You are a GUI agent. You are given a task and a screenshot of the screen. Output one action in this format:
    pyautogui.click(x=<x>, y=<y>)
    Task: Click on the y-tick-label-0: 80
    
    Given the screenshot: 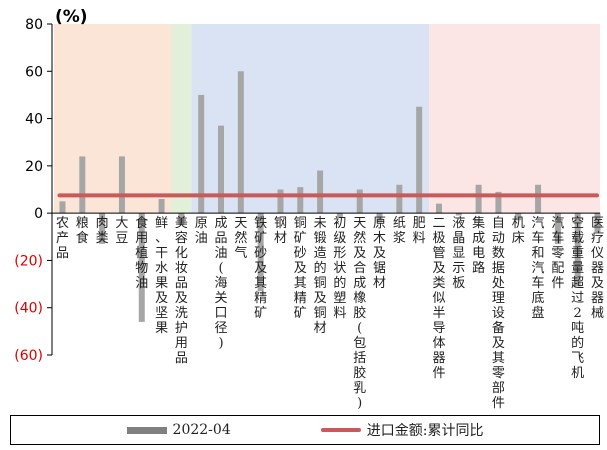 What is the action you would take?
    pyautogui.click(x=34, y=25)
    